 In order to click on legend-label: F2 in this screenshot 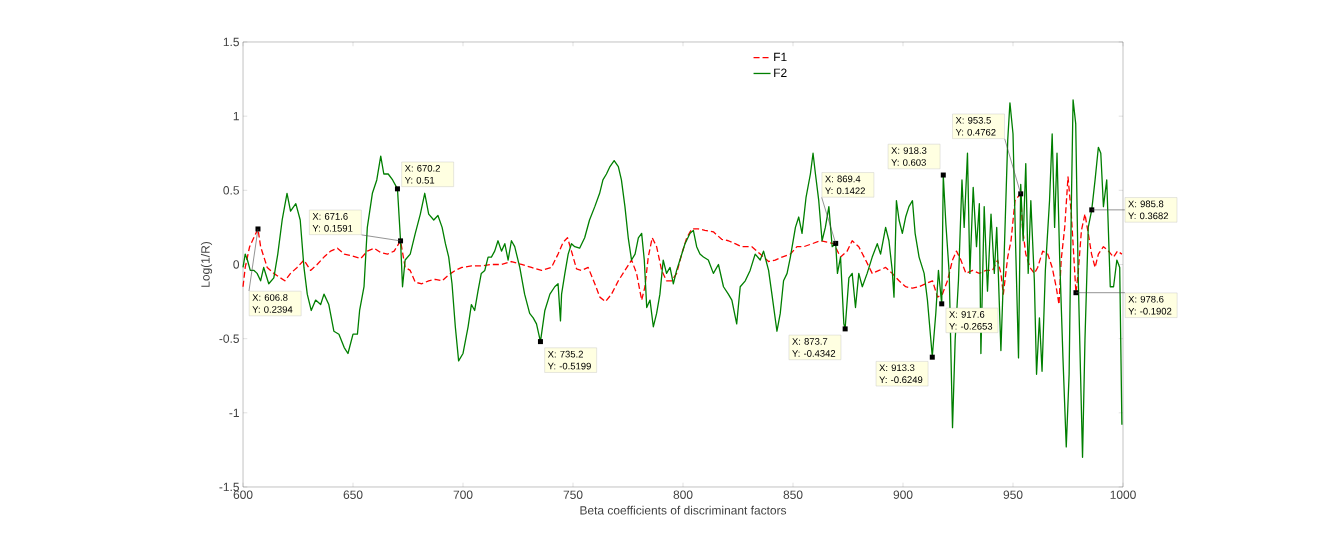, I will do `click(780, 72)`.